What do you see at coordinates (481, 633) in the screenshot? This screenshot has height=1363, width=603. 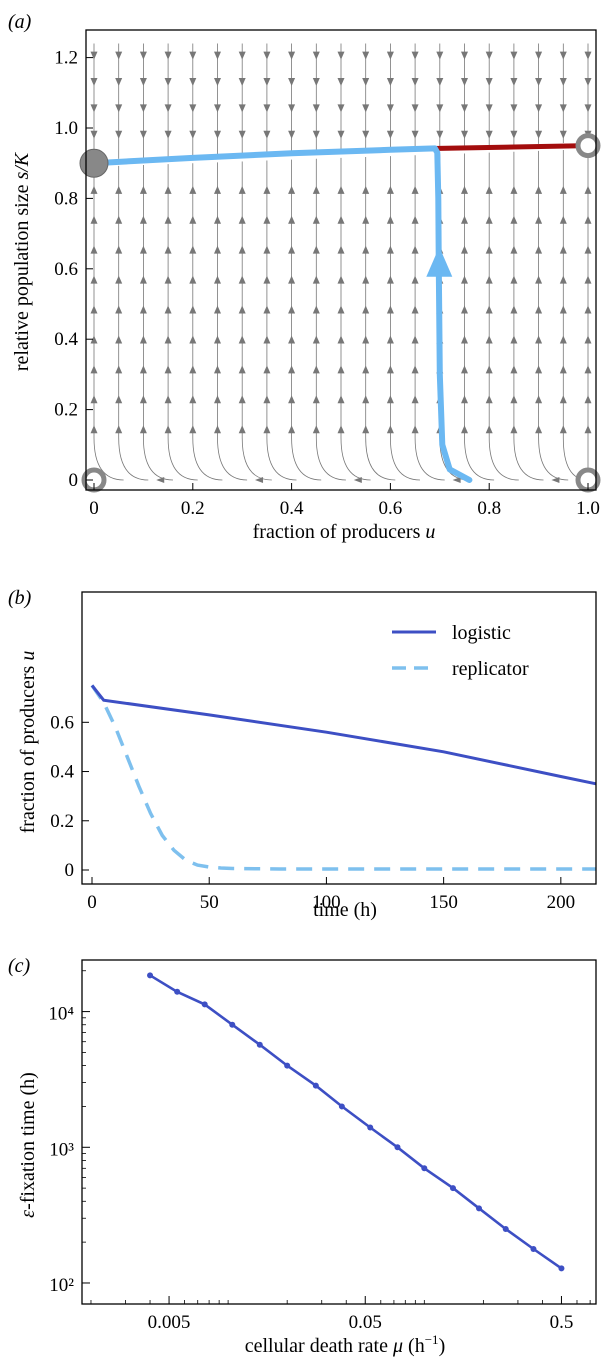 I see `legend-logistic-label: logistic` at bounding box center [481, 633].